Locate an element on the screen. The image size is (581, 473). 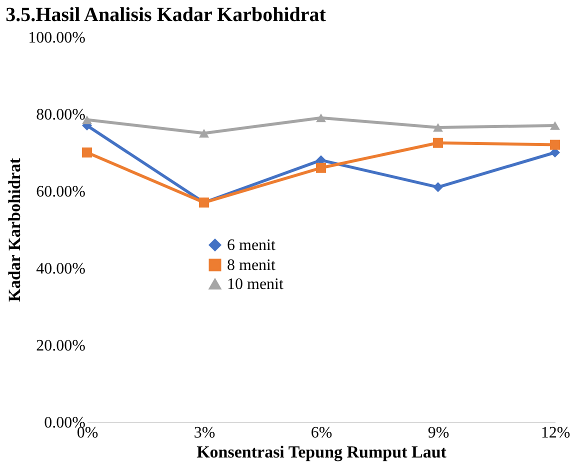
x-tick-label: 12% is located at coordinates (555, 433).